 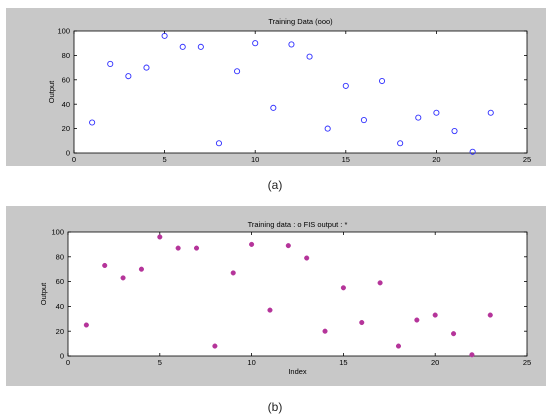 I want to click on chart-title: Training Data (ooo), so click(x=300, y=21).